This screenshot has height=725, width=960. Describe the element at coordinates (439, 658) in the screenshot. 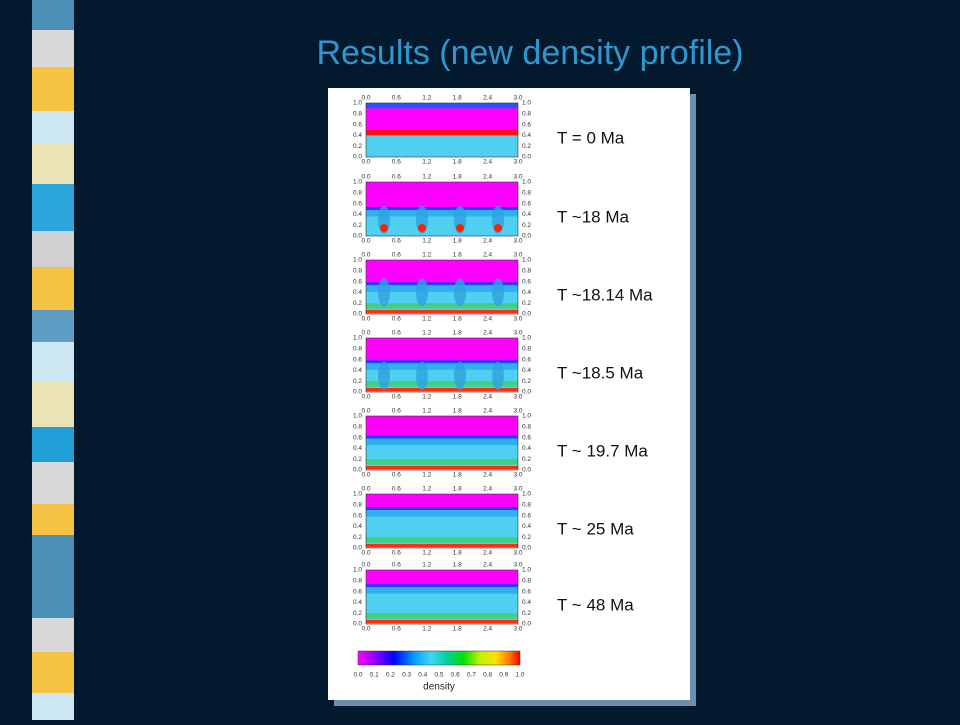

I see `colorbar` at that location.